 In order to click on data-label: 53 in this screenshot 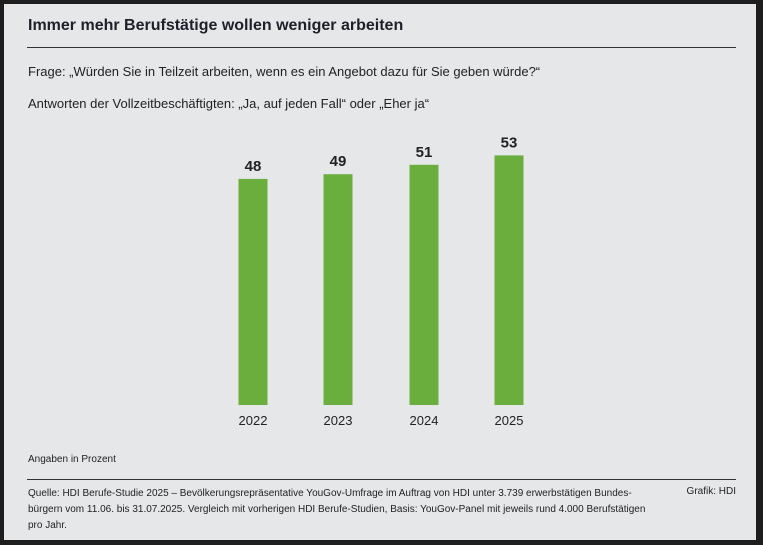, I will do `click(509, 142)`.